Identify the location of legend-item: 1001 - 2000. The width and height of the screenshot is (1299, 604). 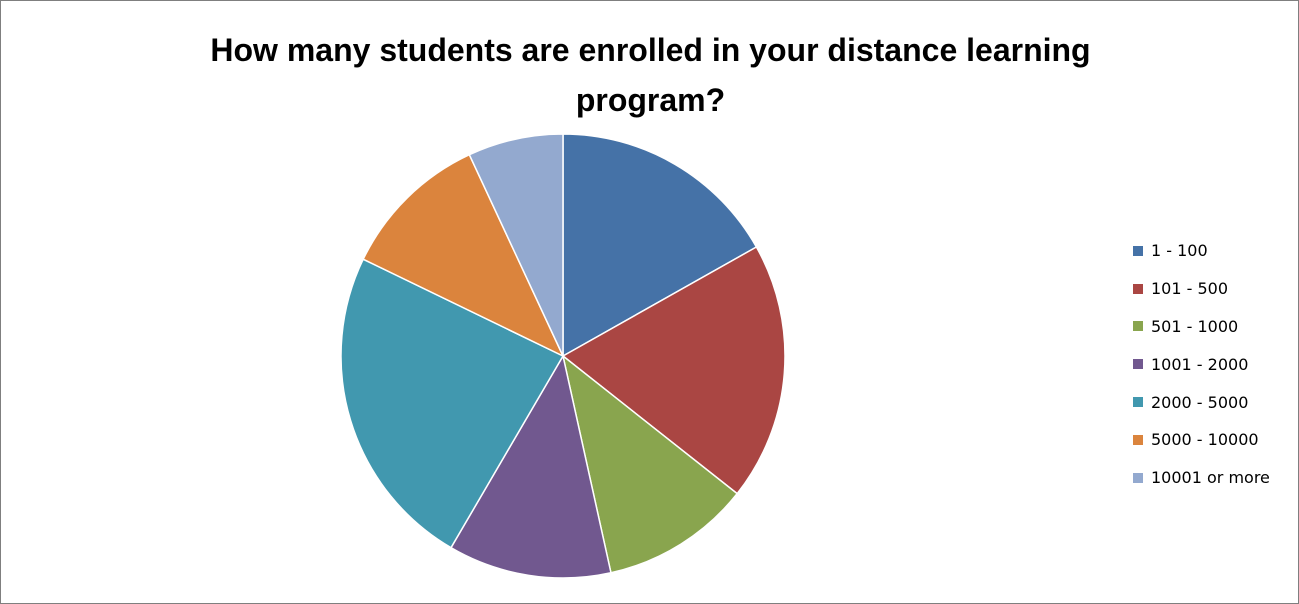
(1201, 364).